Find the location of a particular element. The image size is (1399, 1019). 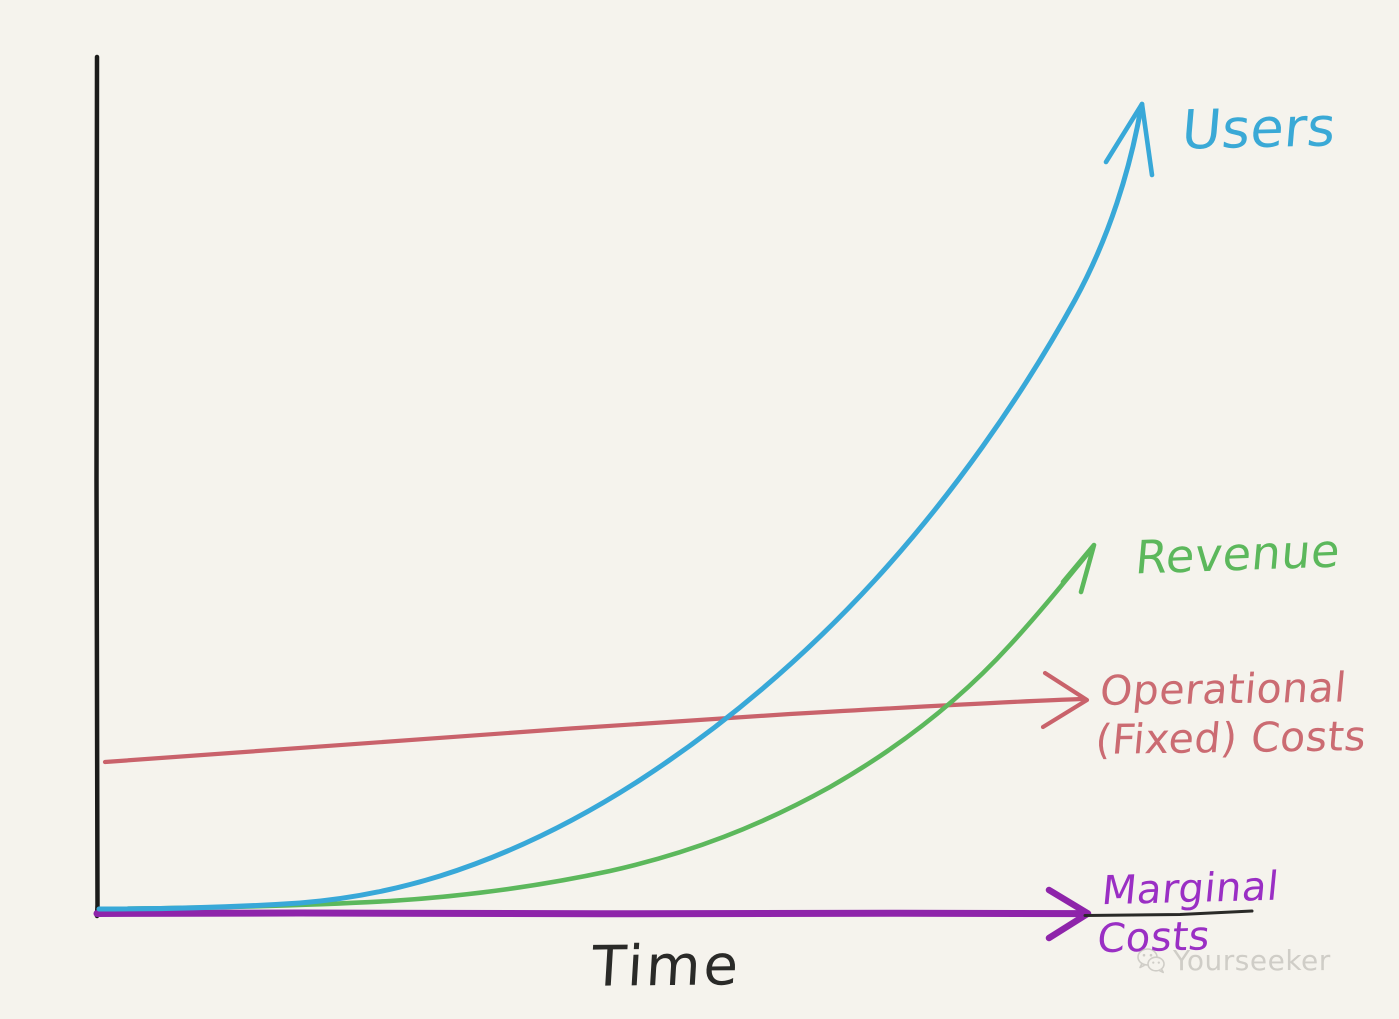

users-arrowhead-left is located at coordinates (1124, 133).